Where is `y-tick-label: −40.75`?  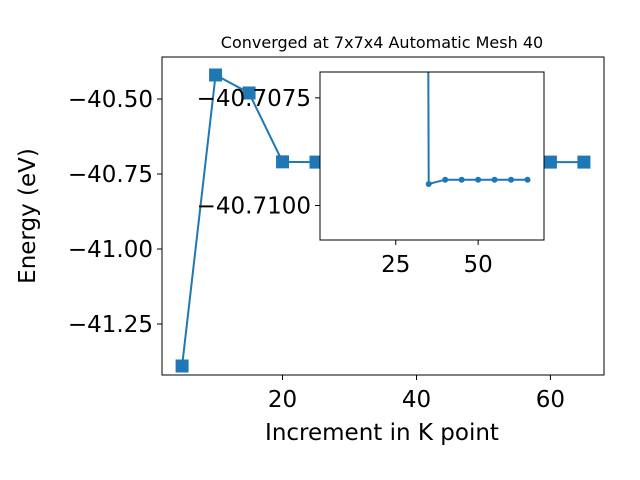 y-tick-label: −40.75 is located at coordinates (110, 175).